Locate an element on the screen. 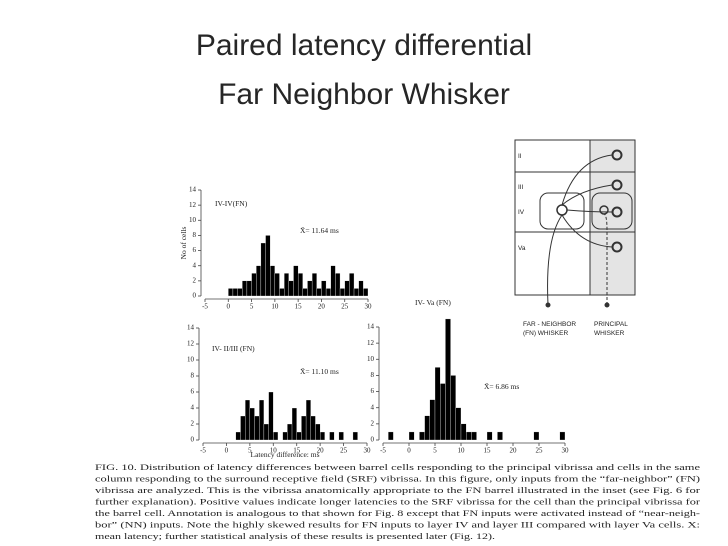  panel-label: IV- II/III (FN) is located at coordinates (233, 348).